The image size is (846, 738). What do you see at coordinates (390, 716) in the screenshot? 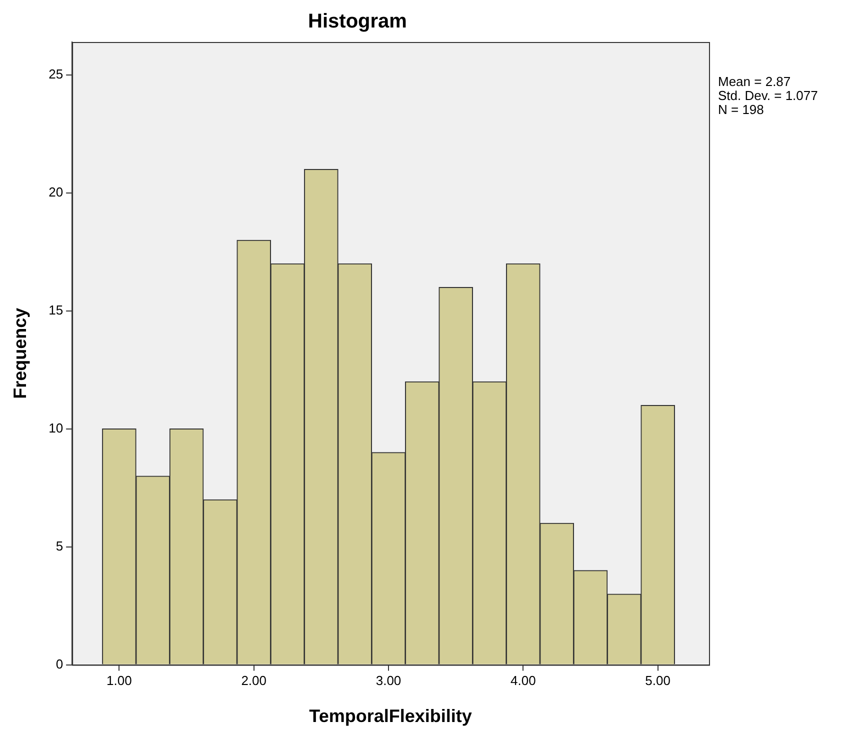
I see `x-axis-title: TemporalFlexibility` at bounding box center [390, 716].